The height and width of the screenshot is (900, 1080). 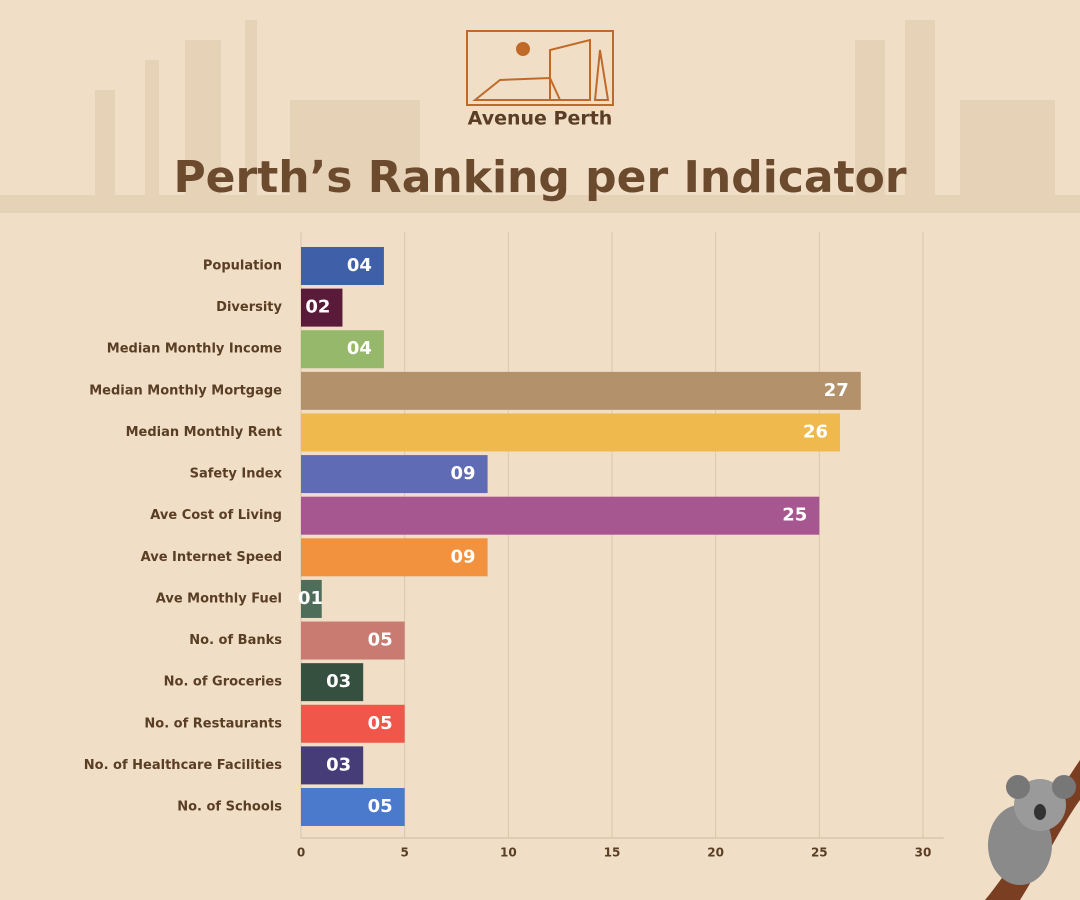 What do you see at coordinates (249, 307) in the screenshot?
I see `y-tick-label: Diversity` at bounding box center [249, 307].